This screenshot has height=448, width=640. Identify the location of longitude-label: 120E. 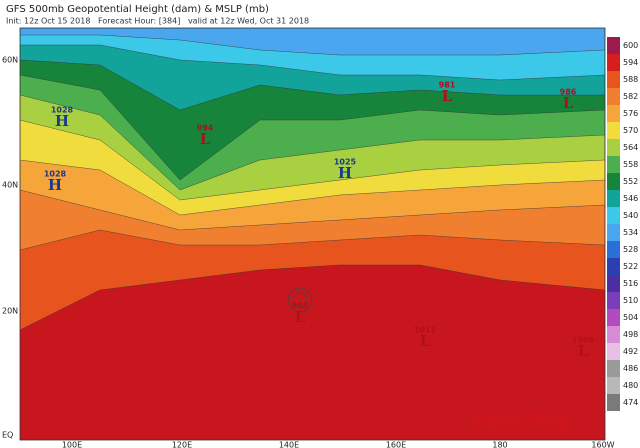
(182, 444).